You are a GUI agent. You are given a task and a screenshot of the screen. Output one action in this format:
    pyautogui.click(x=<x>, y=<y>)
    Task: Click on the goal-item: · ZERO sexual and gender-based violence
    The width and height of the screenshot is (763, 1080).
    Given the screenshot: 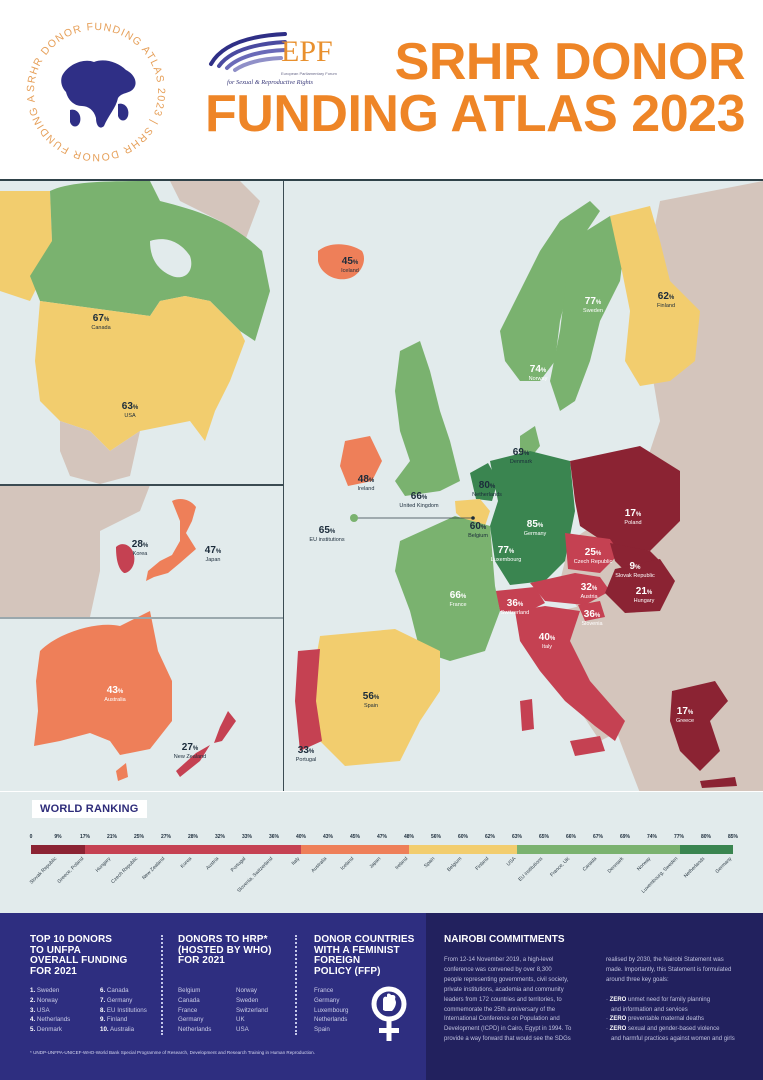 What is the action you would take?
    pyautogui.click(x=663, y=1029)
    